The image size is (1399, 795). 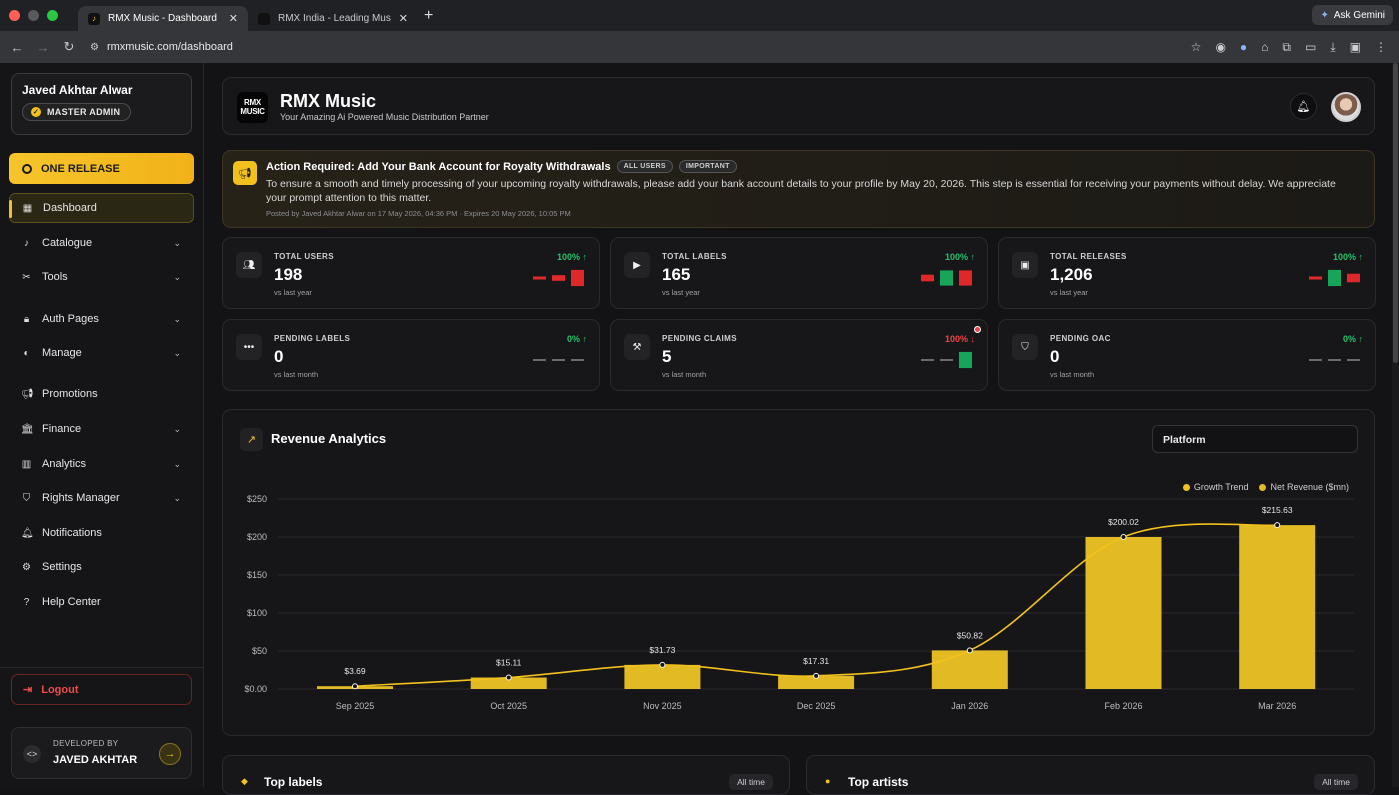 What do you see at coordinates (799, 355) in the screenshot?
I see `stat-card-pending-claims: ⚒ PENDING CLAIMS 5 vs last month 100% ↓` at bounding box center [799, 355].